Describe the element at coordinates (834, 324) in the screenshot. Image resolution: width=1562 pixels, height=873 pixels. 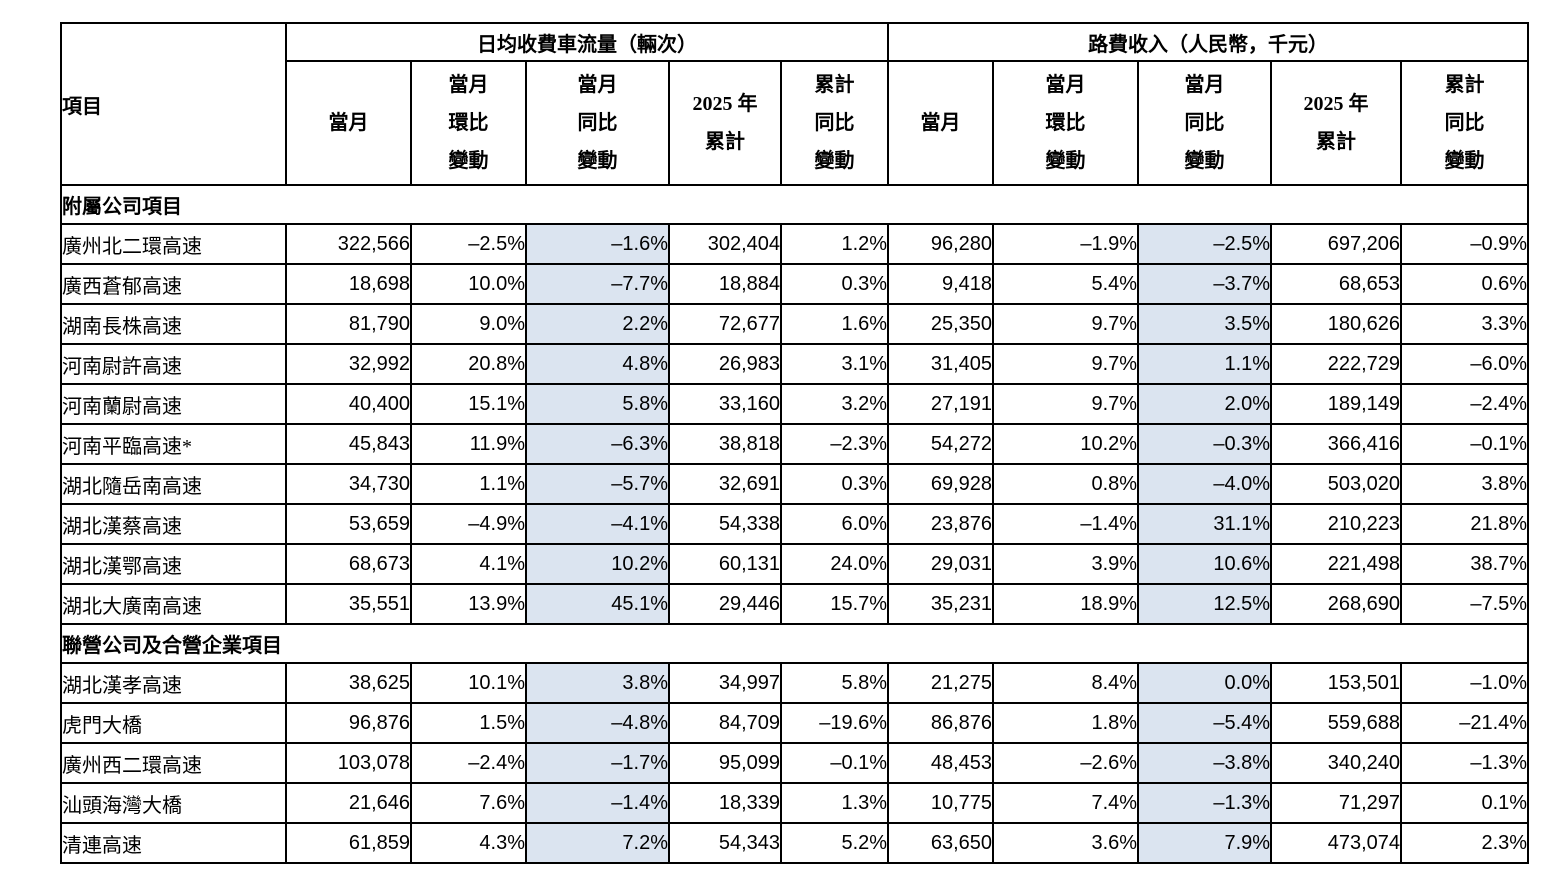
I see `value-cell: 1.6%` at that location.